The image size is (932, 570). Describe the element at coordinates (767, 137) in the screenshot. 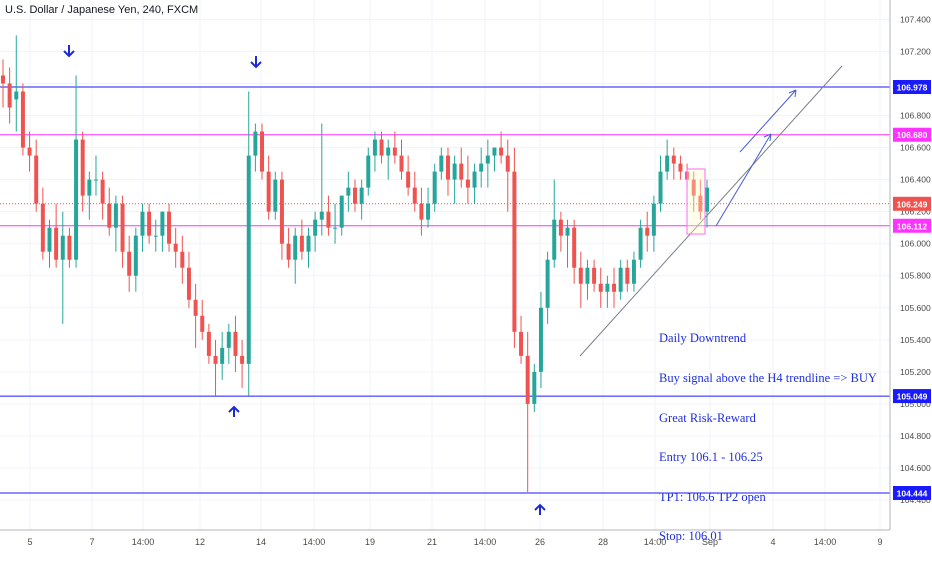

I see `projection-arrow-1-head` at that location.